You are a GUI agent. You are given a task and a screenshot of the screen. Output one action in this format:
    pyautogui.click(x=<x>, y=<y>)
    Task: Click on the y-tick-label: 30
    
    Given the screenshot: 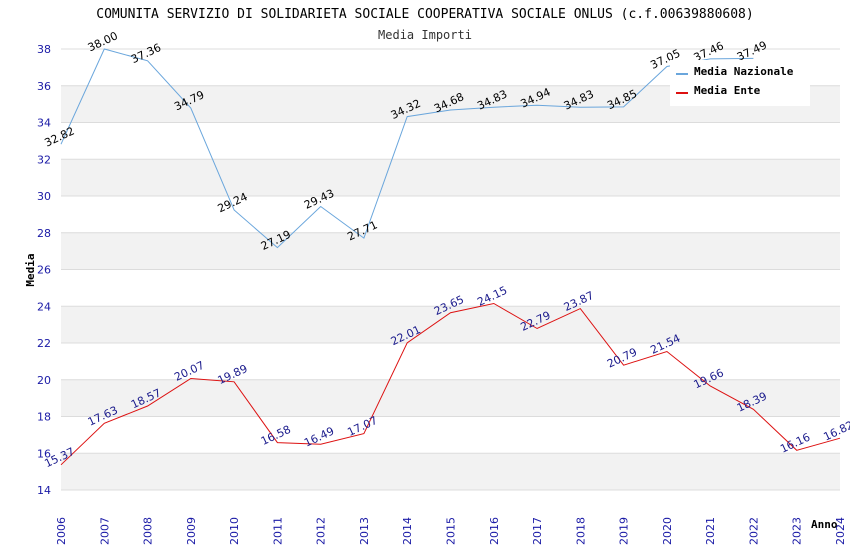 What is the action you would take?
    pyautogui.click(x=44, y=196)
    